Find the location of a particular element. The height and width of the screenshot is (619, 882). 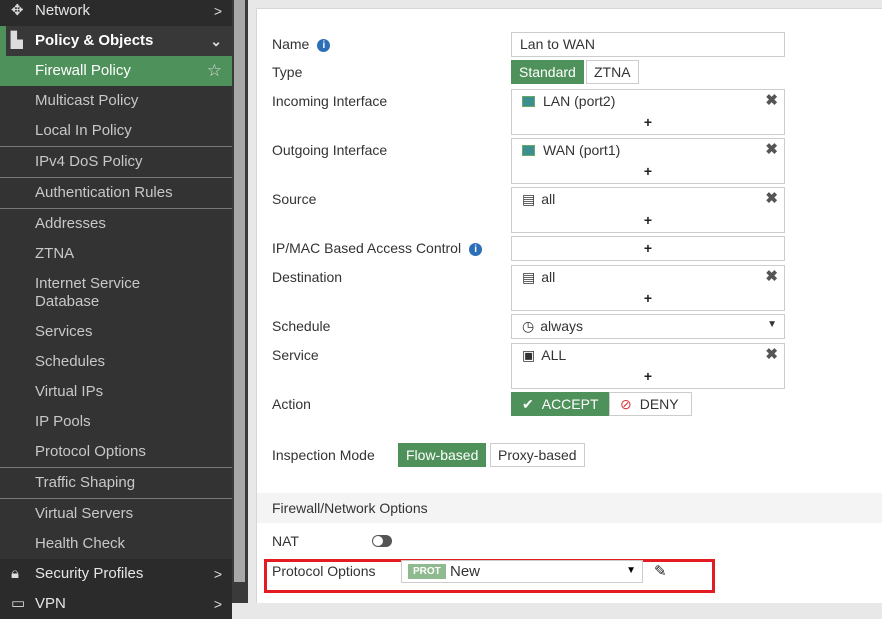

source-label: Source is located at coordinates (294, 199).